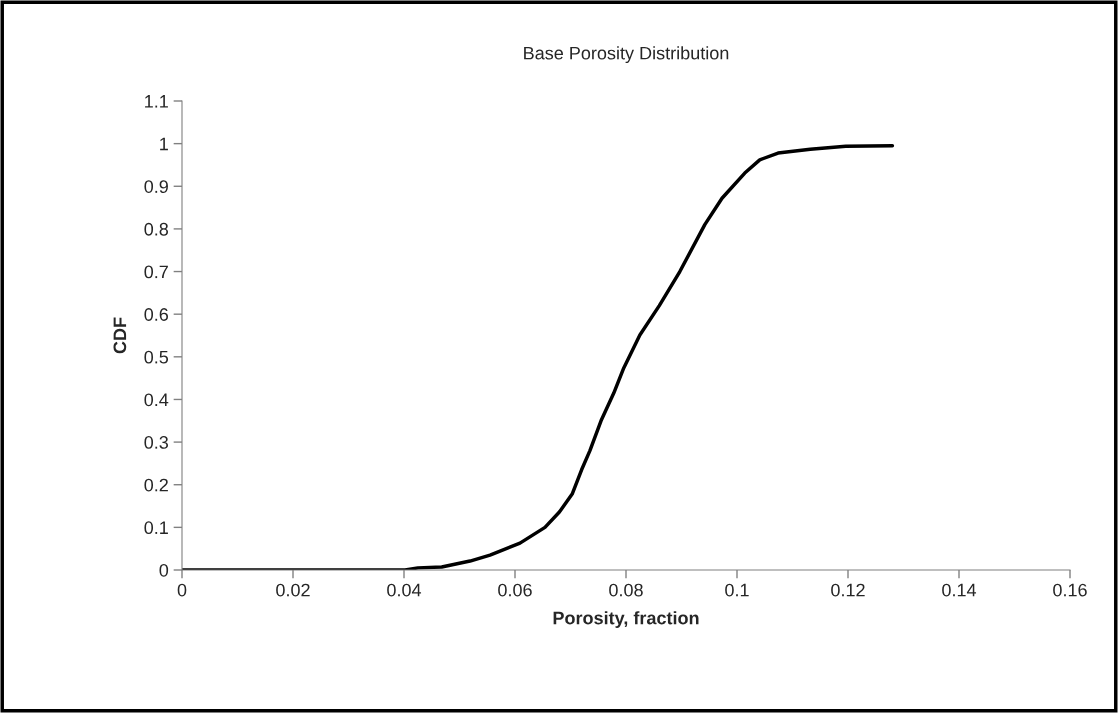 The width and height of the screenshot is (1118, 713). I want to click on y-tick-label: 1, so click(164, 144).